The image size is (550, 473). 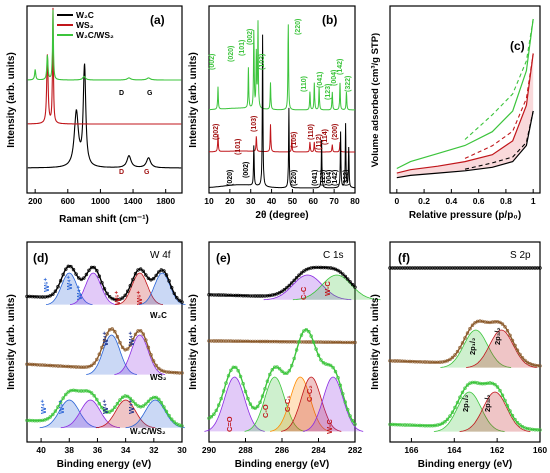 What do you see at coordinates (136, 133) in the screenshot?
I see `panel-a-peak-labels: D G D G` at bounding box center [136, 133].